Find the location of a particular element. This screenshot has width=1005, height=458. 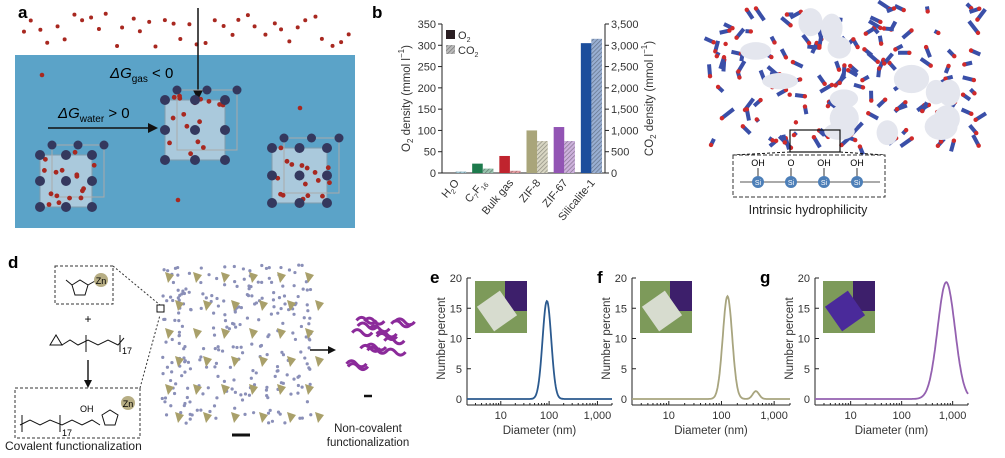

vial-photo-inset is located at coordinates (849, 307).